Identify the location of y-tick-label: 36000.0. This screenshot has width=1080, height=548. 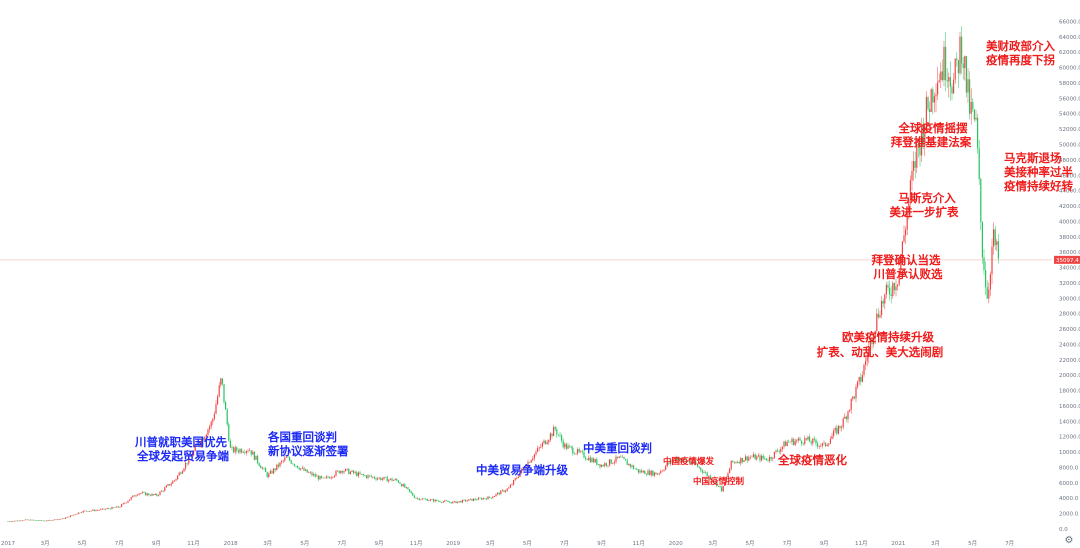
(1069, 253).